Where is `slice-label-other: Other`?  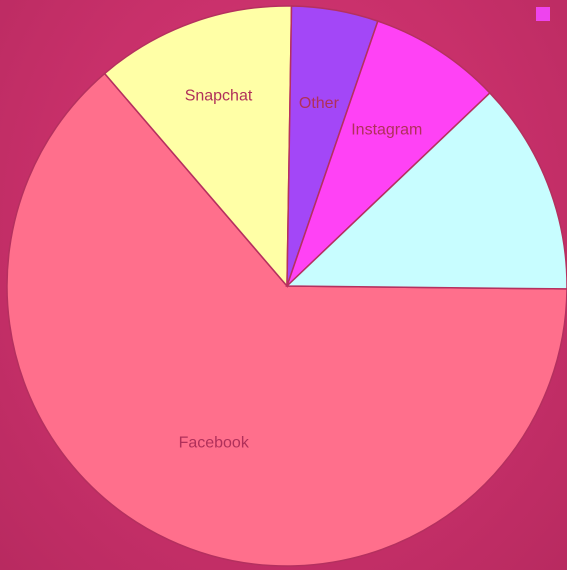 slice-label-other: Other is located at coordinates (319, 103).